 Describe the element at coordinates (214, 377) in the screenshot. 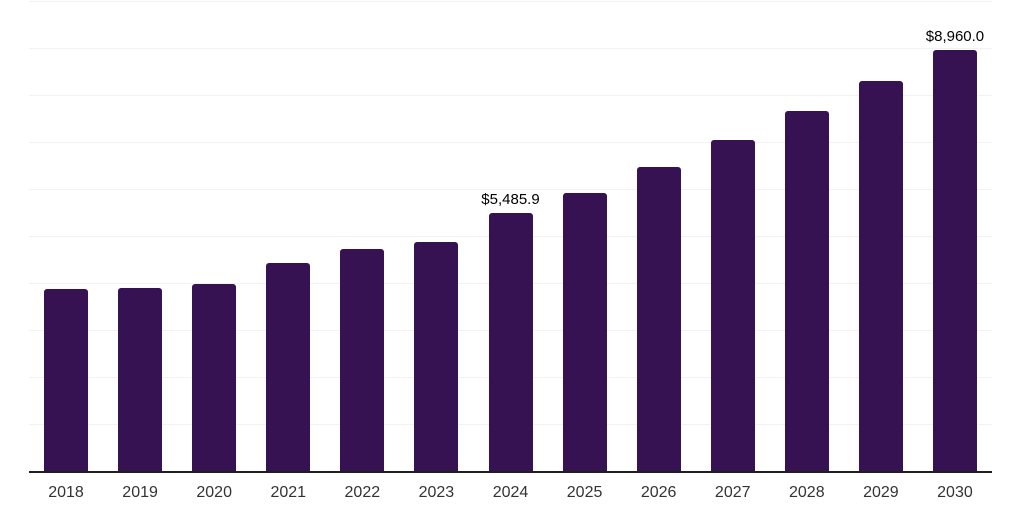

I see `bar-2020` at that location.